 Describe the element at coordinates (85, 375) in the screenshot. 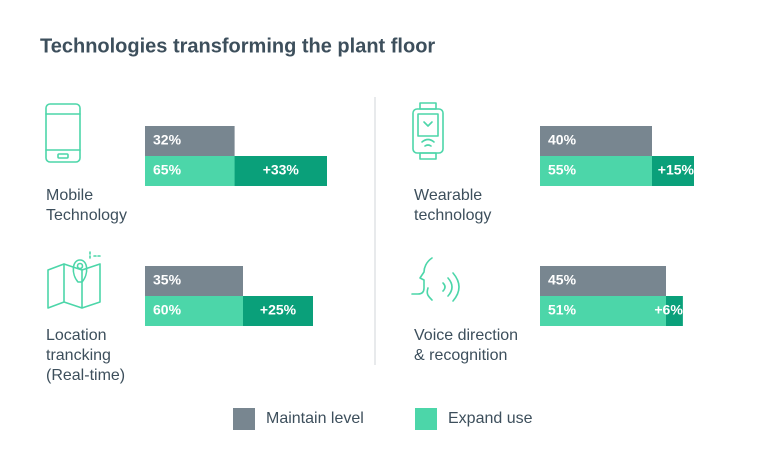

I see `category-label: (Real-time)` at that location.